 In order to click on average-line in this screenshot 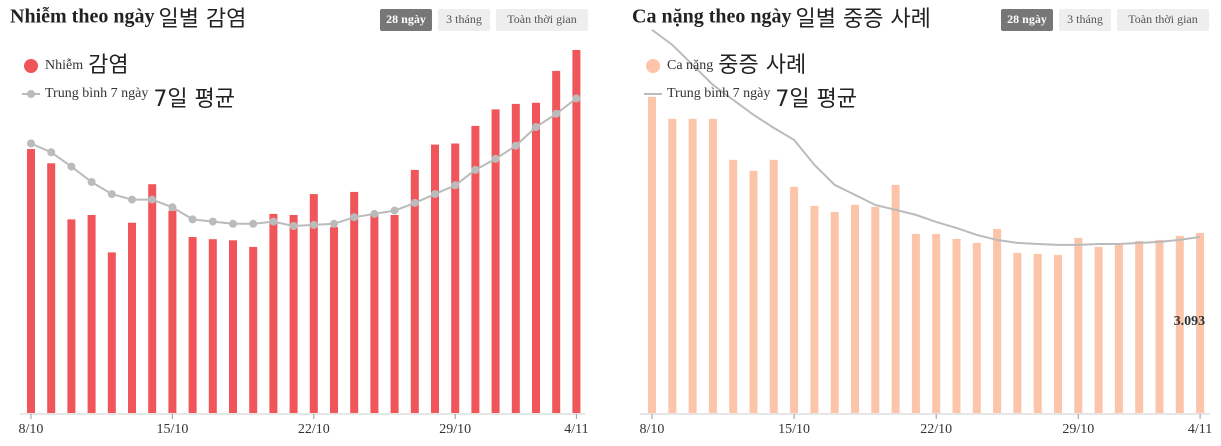, I will do `click(304, 162)`.